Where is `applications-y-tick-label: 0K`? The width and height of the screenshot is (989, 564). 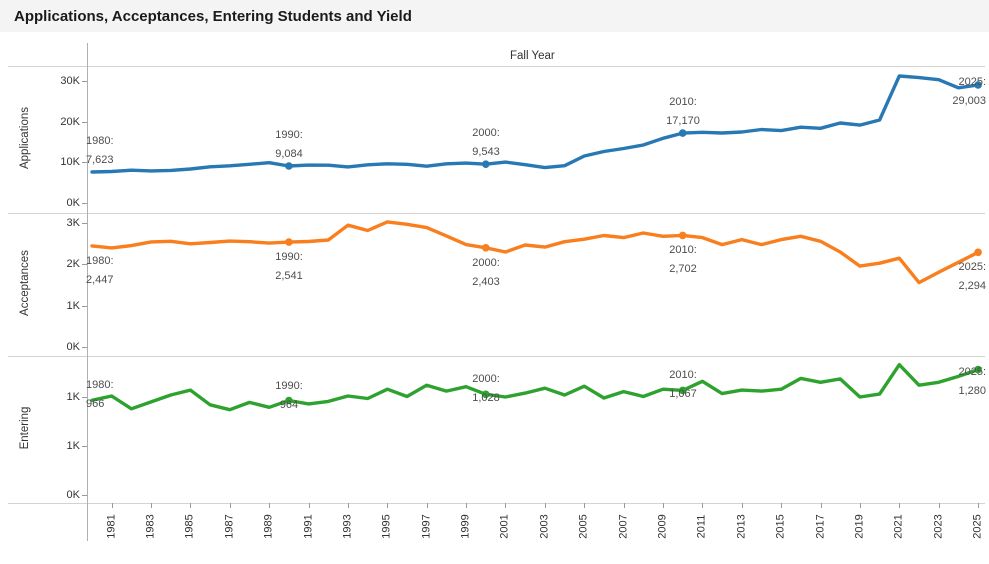 applications-y-tick-label: 0K is located at coordinates (73, 203).